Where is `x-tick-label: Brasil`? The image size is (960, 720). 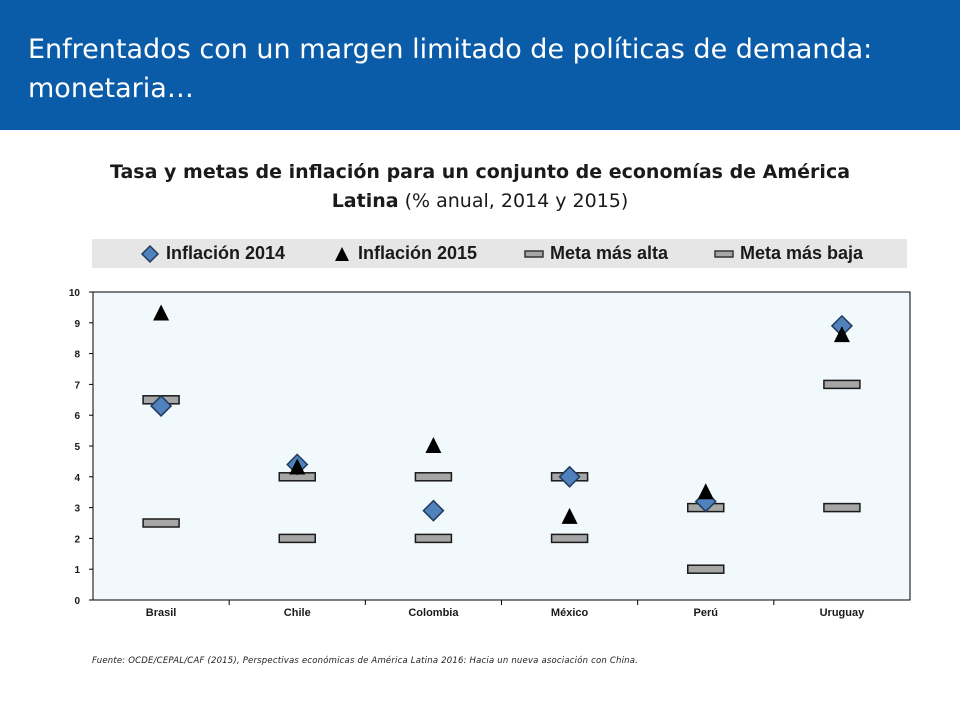 x-tick-label: Brasil is located at coordinates (161, 613).